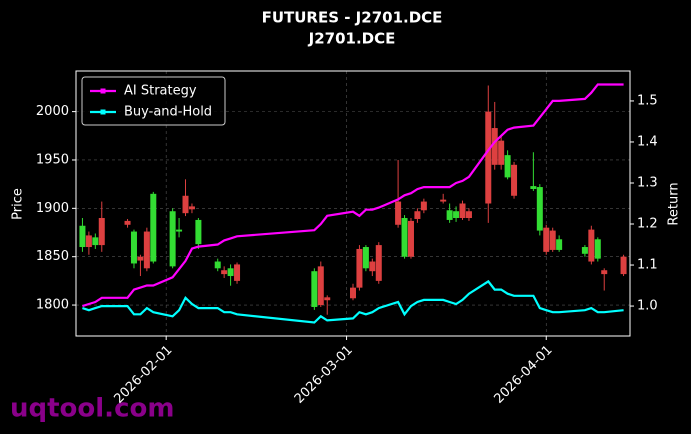  What do you see at coordinates (52, 256) in the screenshot?
I see `y-tick-label: 1850` at bounding box center [52, 256].